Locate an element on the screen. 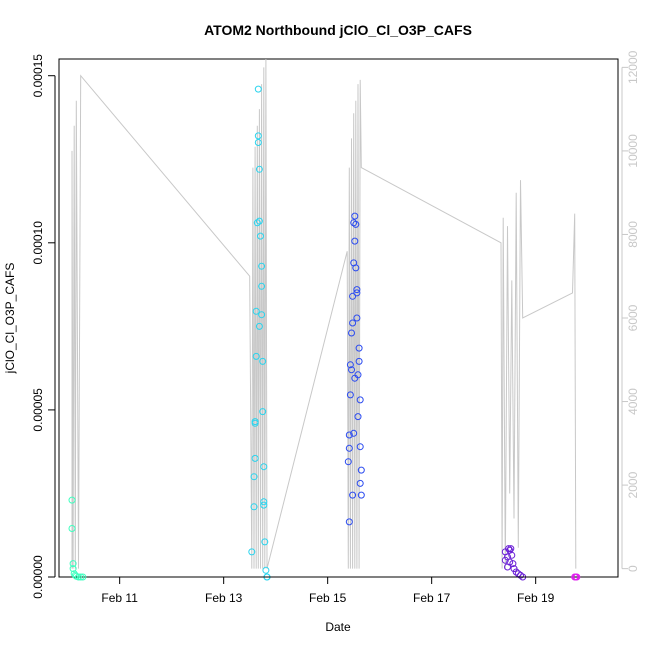 The height and width of the screenshot is (650, 650). y-tick-label: 0.00005 is located at coordinates (38, 410).